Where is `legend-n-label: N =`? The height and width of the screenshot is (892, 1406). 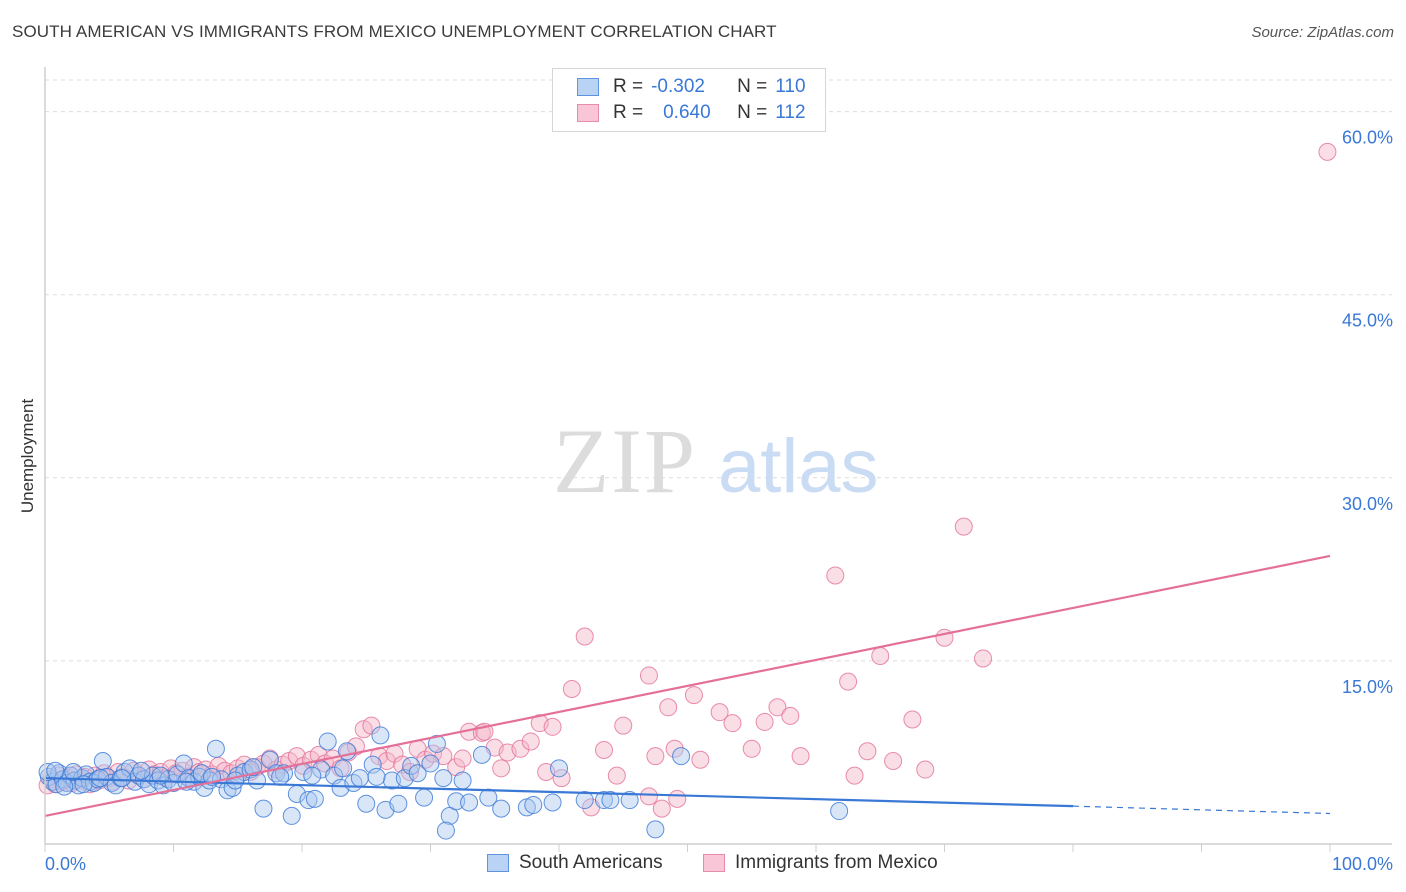 legend-n-label: N = is located at coordinates (752, 86).